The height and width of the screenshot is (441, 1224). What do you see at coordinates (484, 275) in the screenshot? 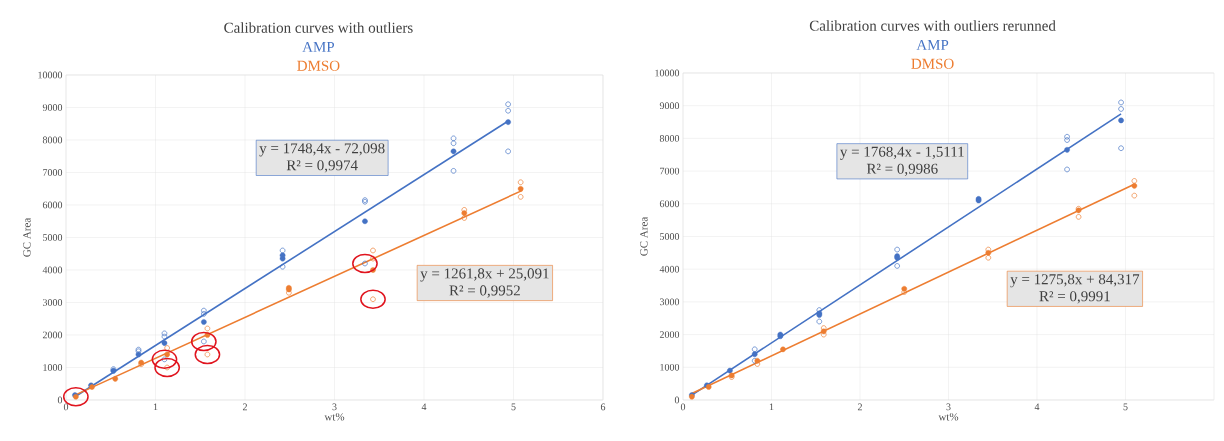
I see `annotation: y = 1261,8x + 25,091` at bounding box center [484, 275].